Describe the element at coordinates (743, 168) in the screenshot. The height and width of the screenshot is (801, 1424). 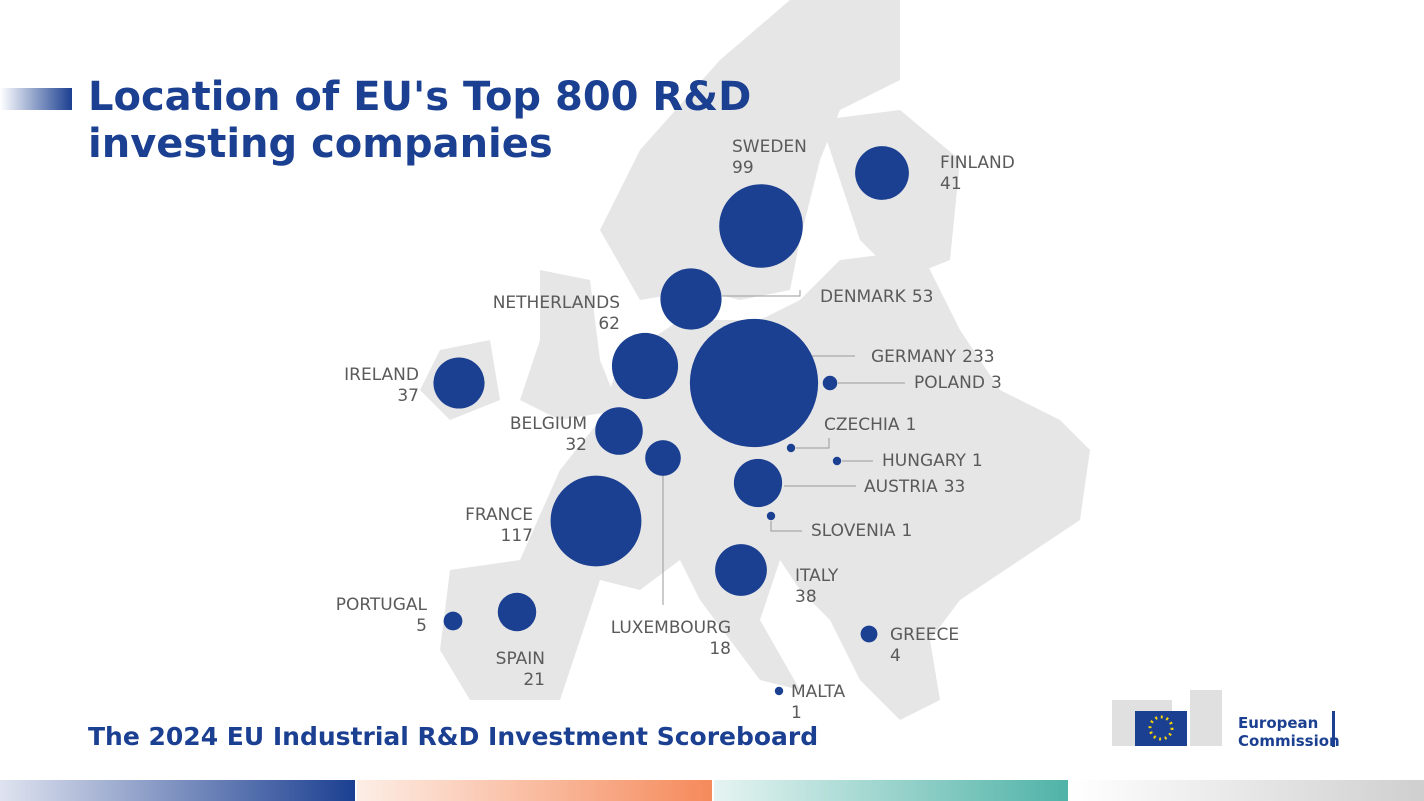
I see `country-value: 99` at that location.